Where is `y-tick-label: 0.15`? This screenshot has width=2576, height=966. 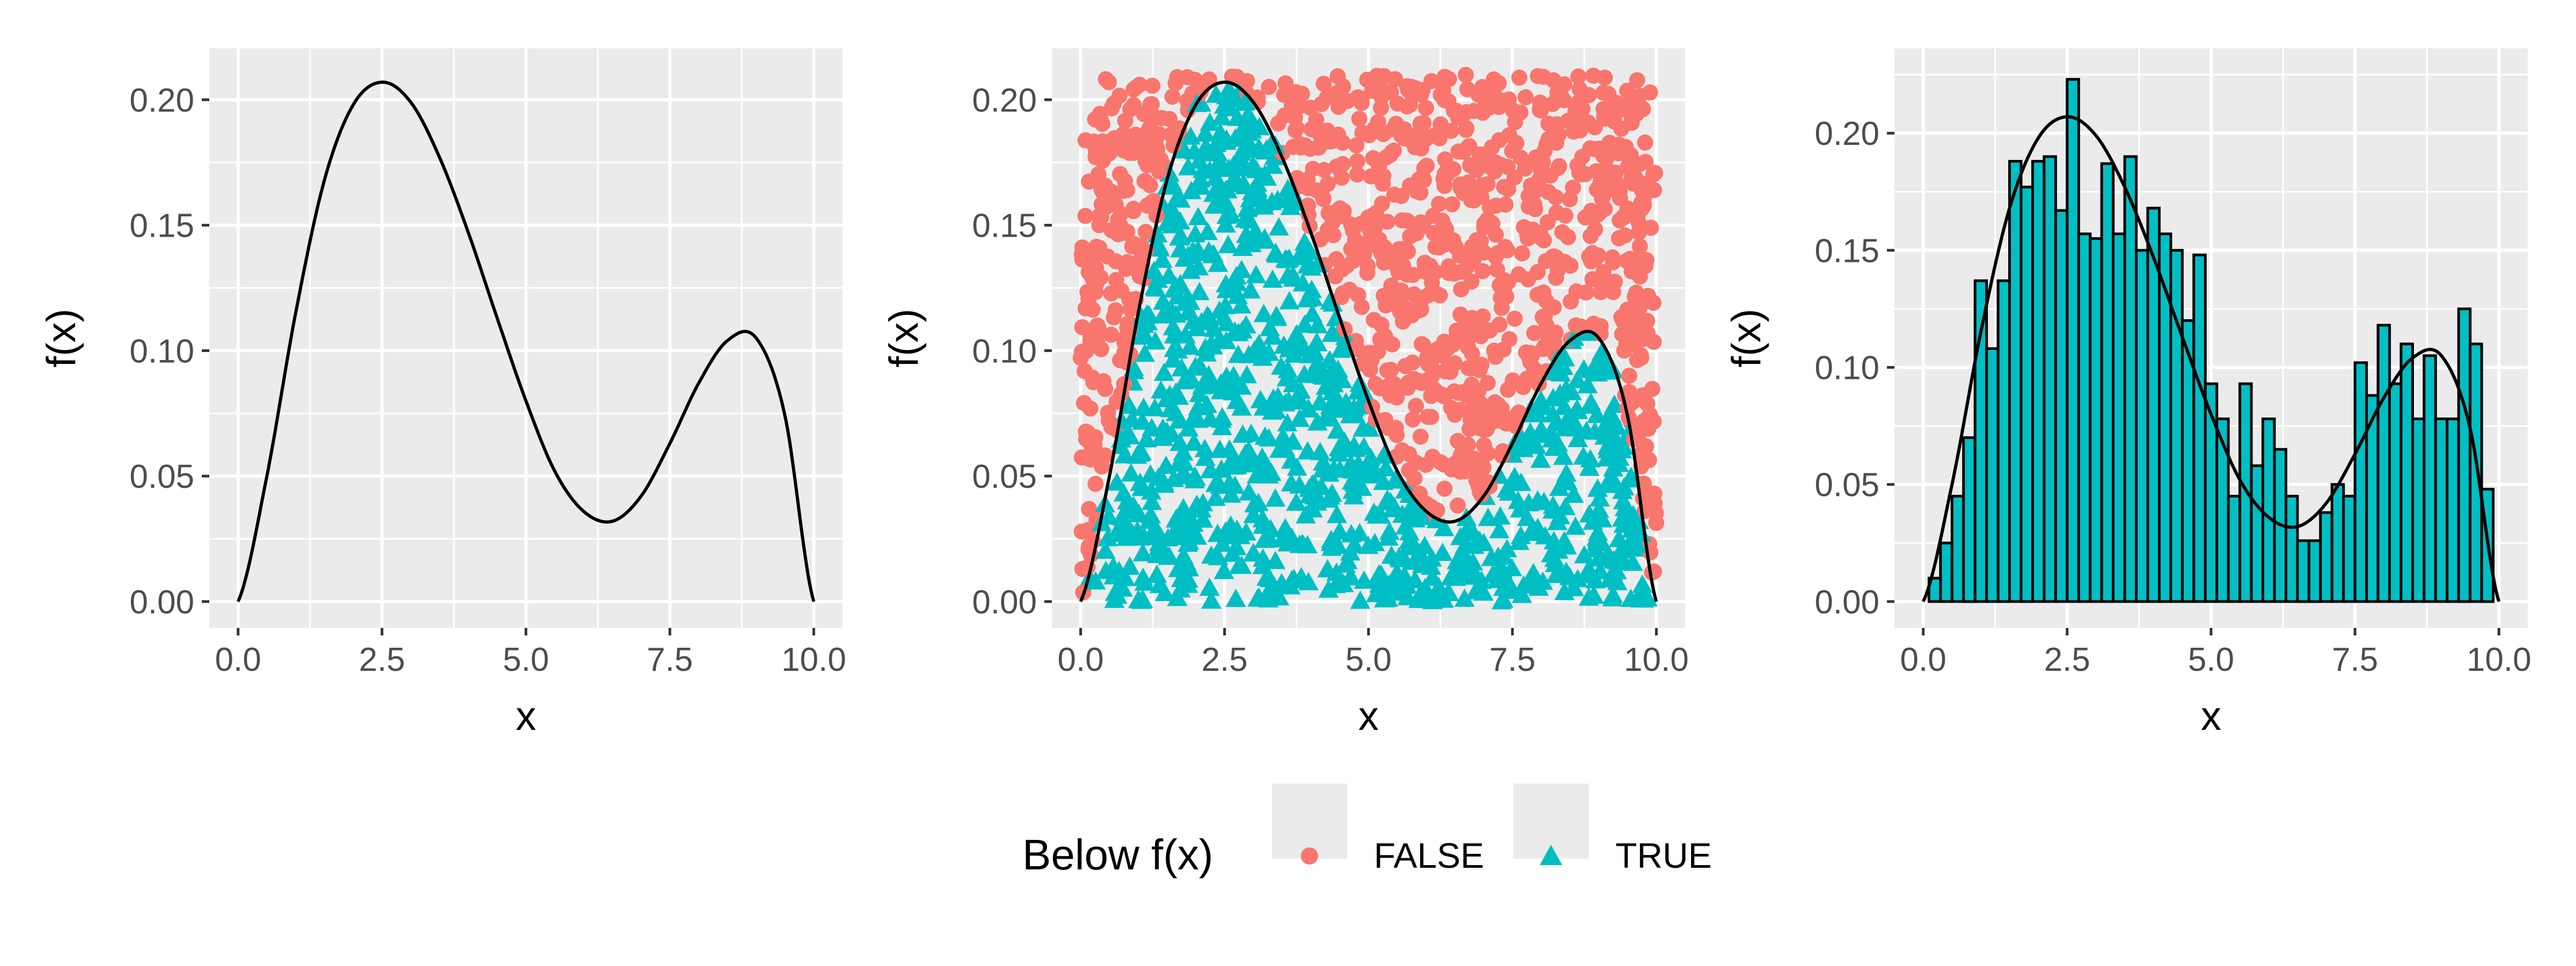 y-tick-label: 0.15 is located at coordinates (1846, 250).